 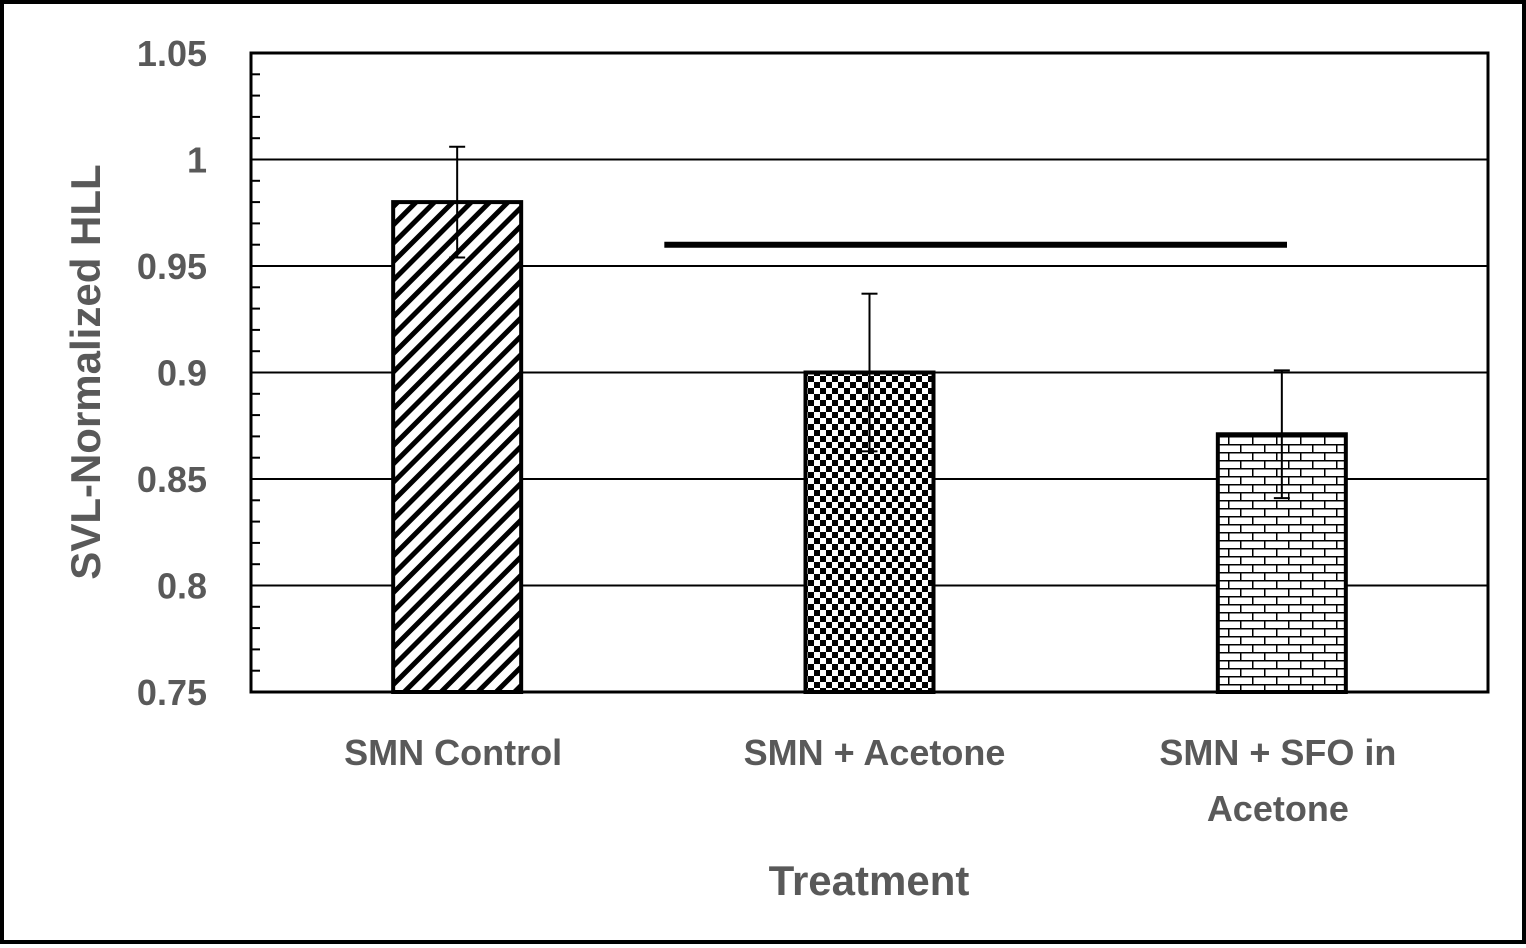 I want to click on x-category-label-2: SMN + SFO in Acetone, so click(x=1277, y=780).